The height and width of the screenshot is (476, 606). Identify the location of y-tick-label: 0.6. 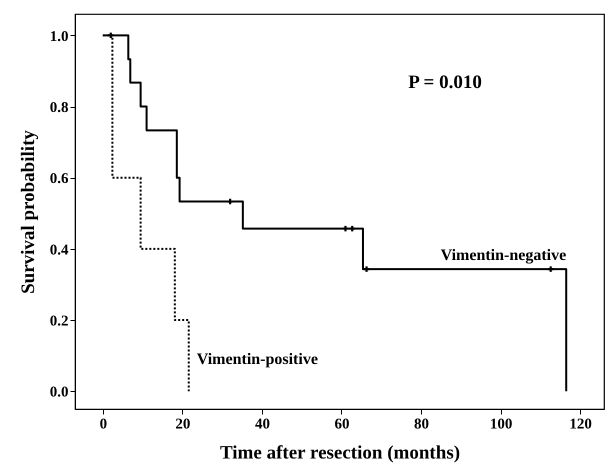
(59, 179).